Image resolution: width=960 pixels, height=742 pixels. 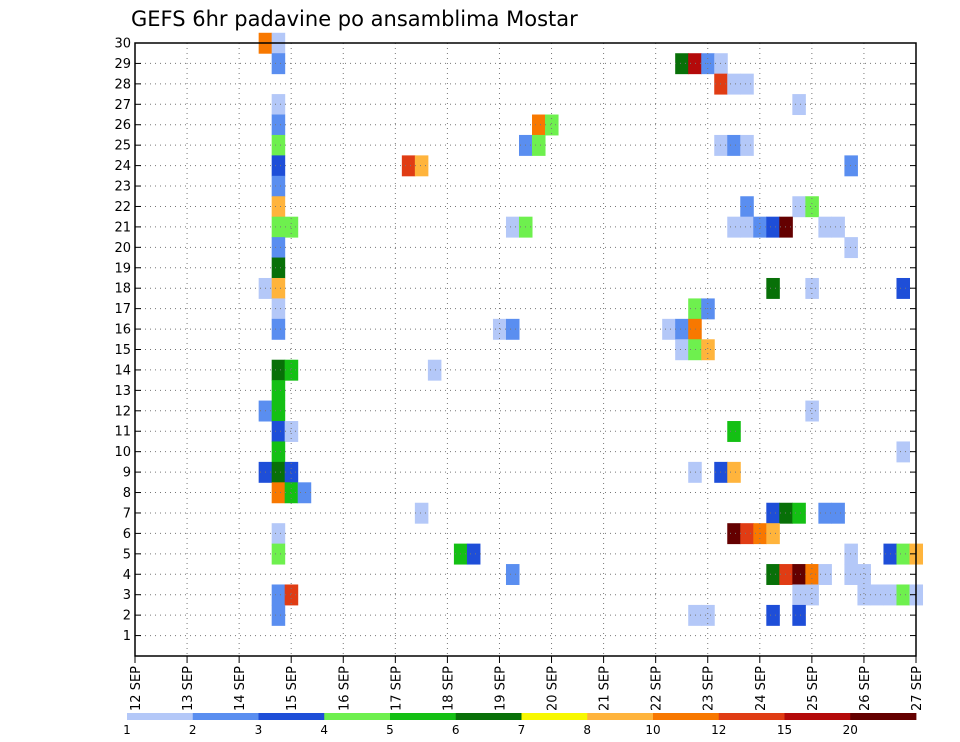 I want to click on x-tick-label: 25 SEP, so click(x=813, y=688).